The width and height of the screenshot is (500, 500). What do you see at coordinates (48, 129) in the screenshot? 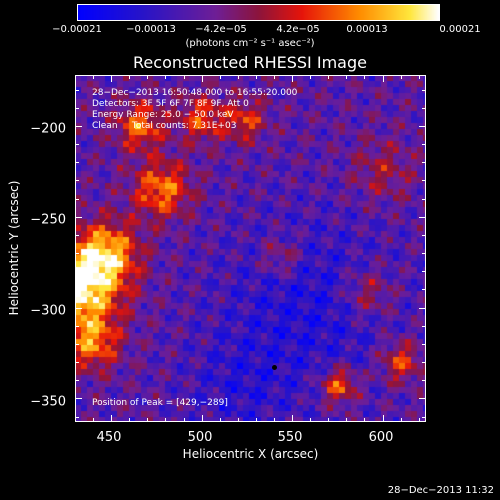
I see `y-tick-label: −200` at bounding box center [48, 129].